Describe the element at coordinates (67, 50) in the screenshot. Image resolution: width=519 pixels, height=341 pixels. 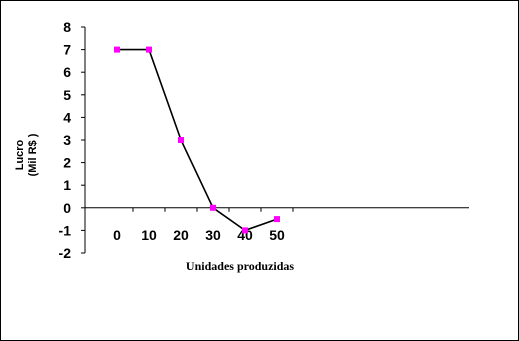
I see `y-tick-label: 7` at that location.